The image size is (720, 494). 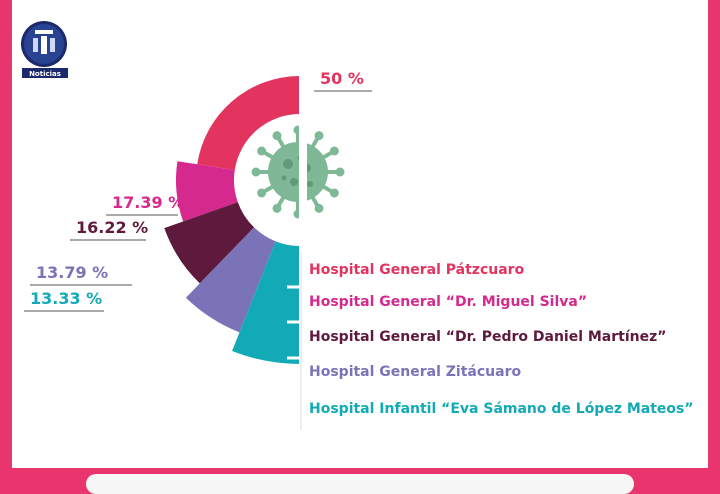 I want to click on legend-hospital-general-dr-miguel-silva: Hospital General “Dr. Miguel Silva”, so click(x=448, y=302).